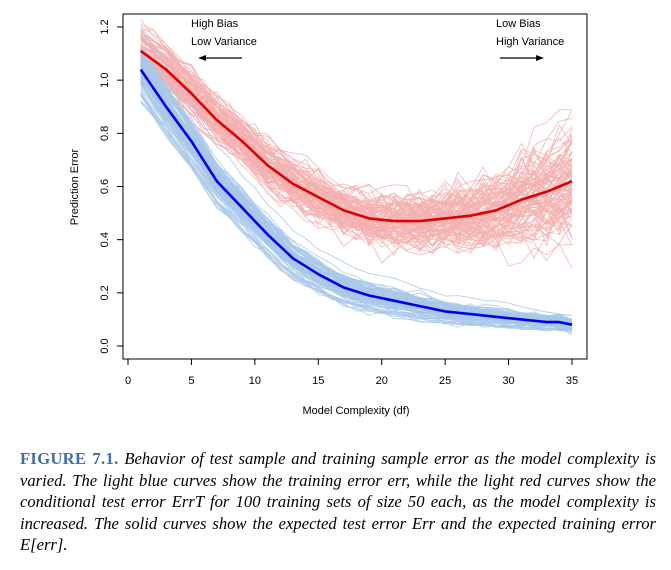  Describe the element at coordinates (351, 373) in the screenshot. I see `x-axis: 0 5 10 15 20 25 30 35` at that location.